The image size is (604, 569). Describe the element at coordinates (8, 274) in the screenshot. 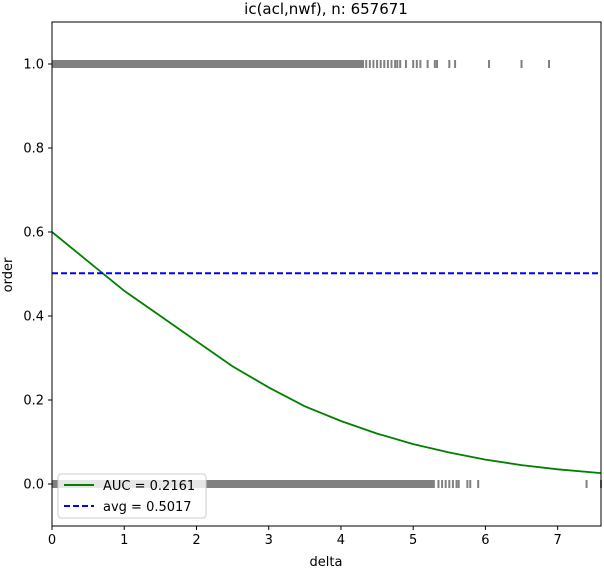

I see `y-axis-label: order` at that location.